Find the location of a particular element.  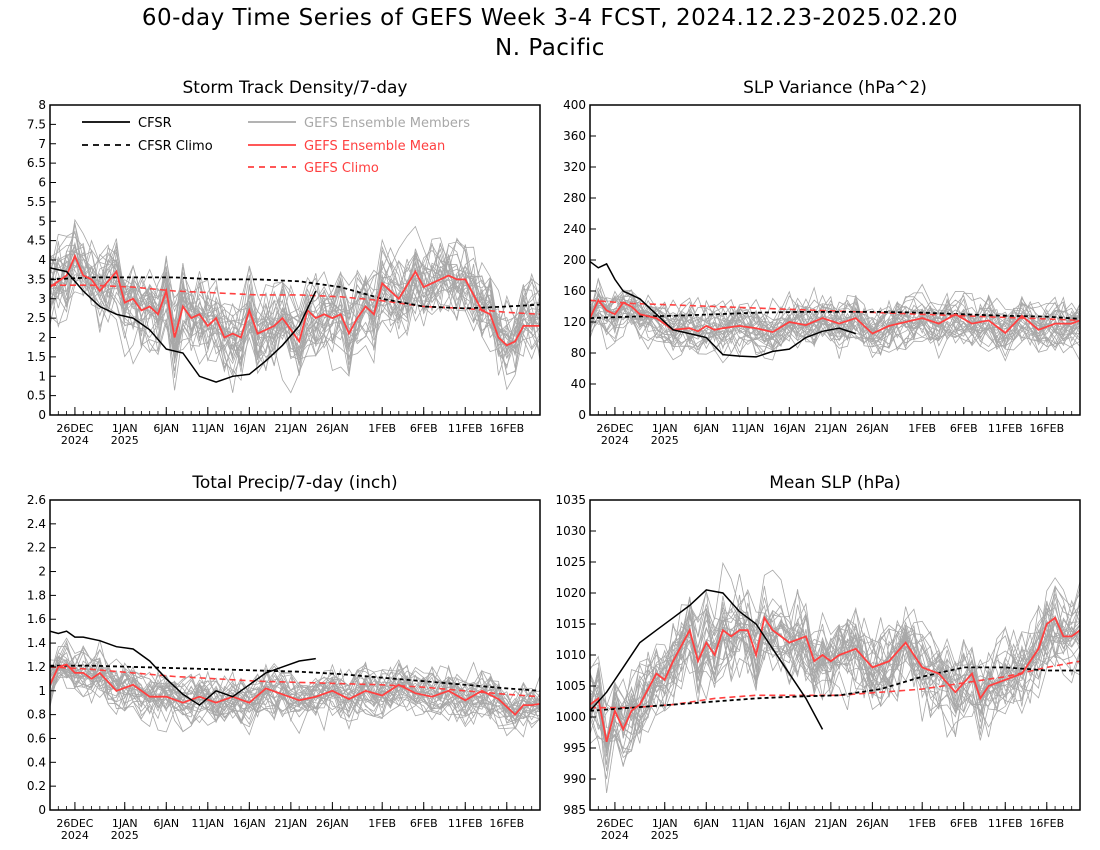

y-tick-label: 1035 is located at coordinates (570, 500).